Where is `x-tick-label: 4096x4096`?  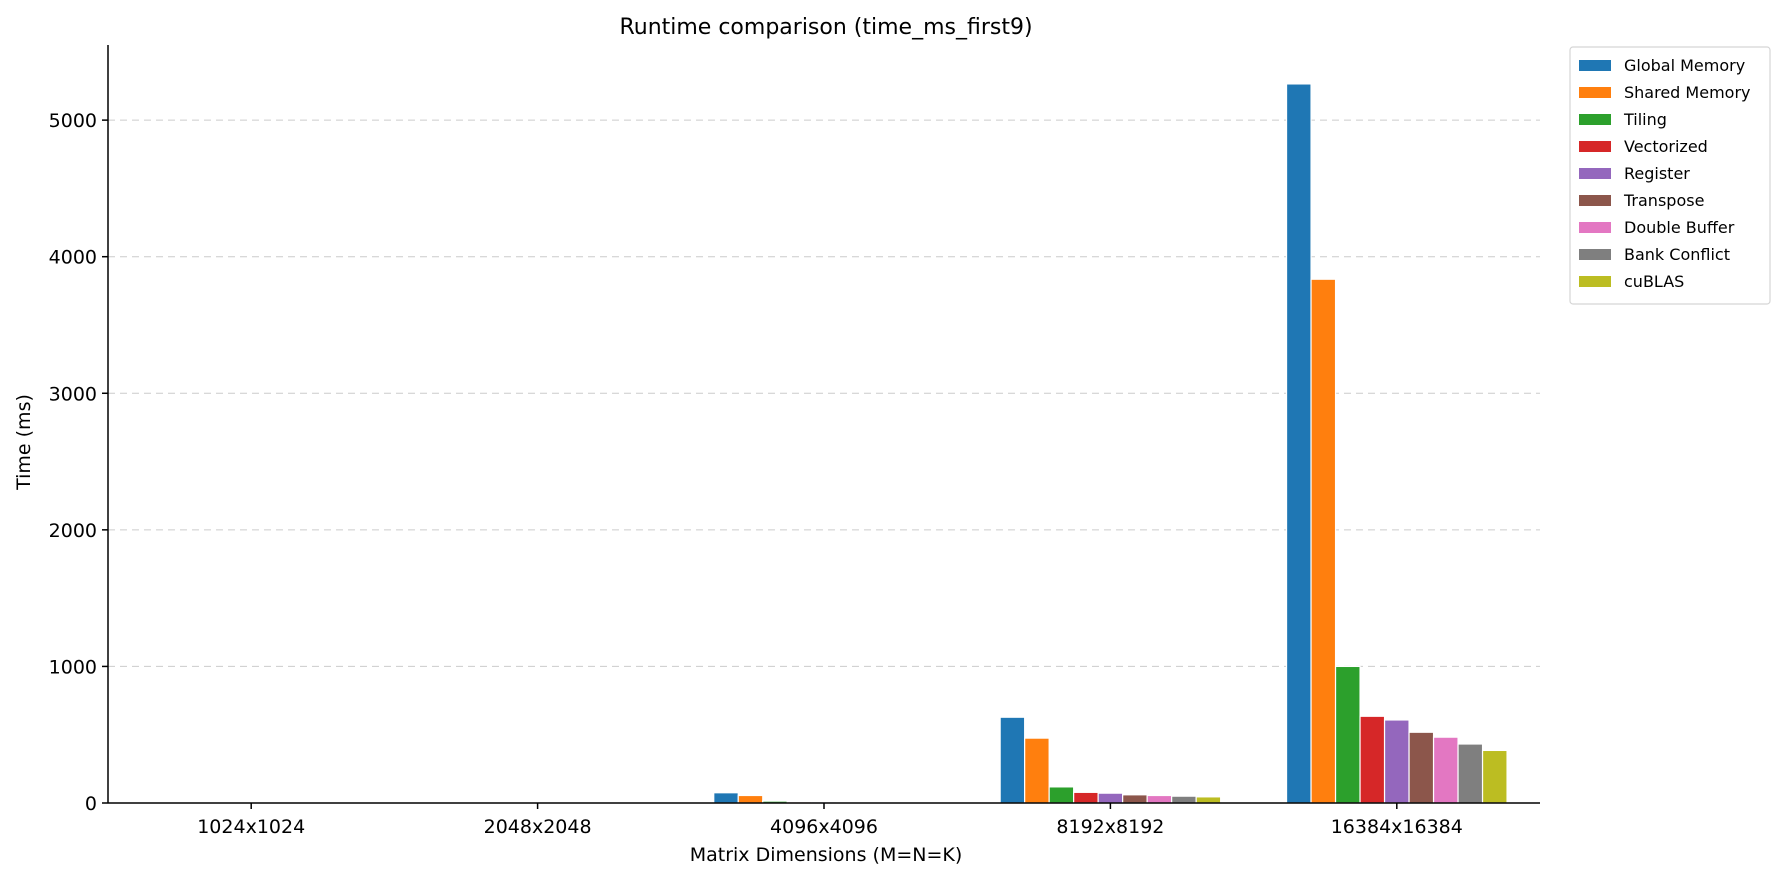 x-tick-label: 4096x4096 is located at coordinates (824, 827).